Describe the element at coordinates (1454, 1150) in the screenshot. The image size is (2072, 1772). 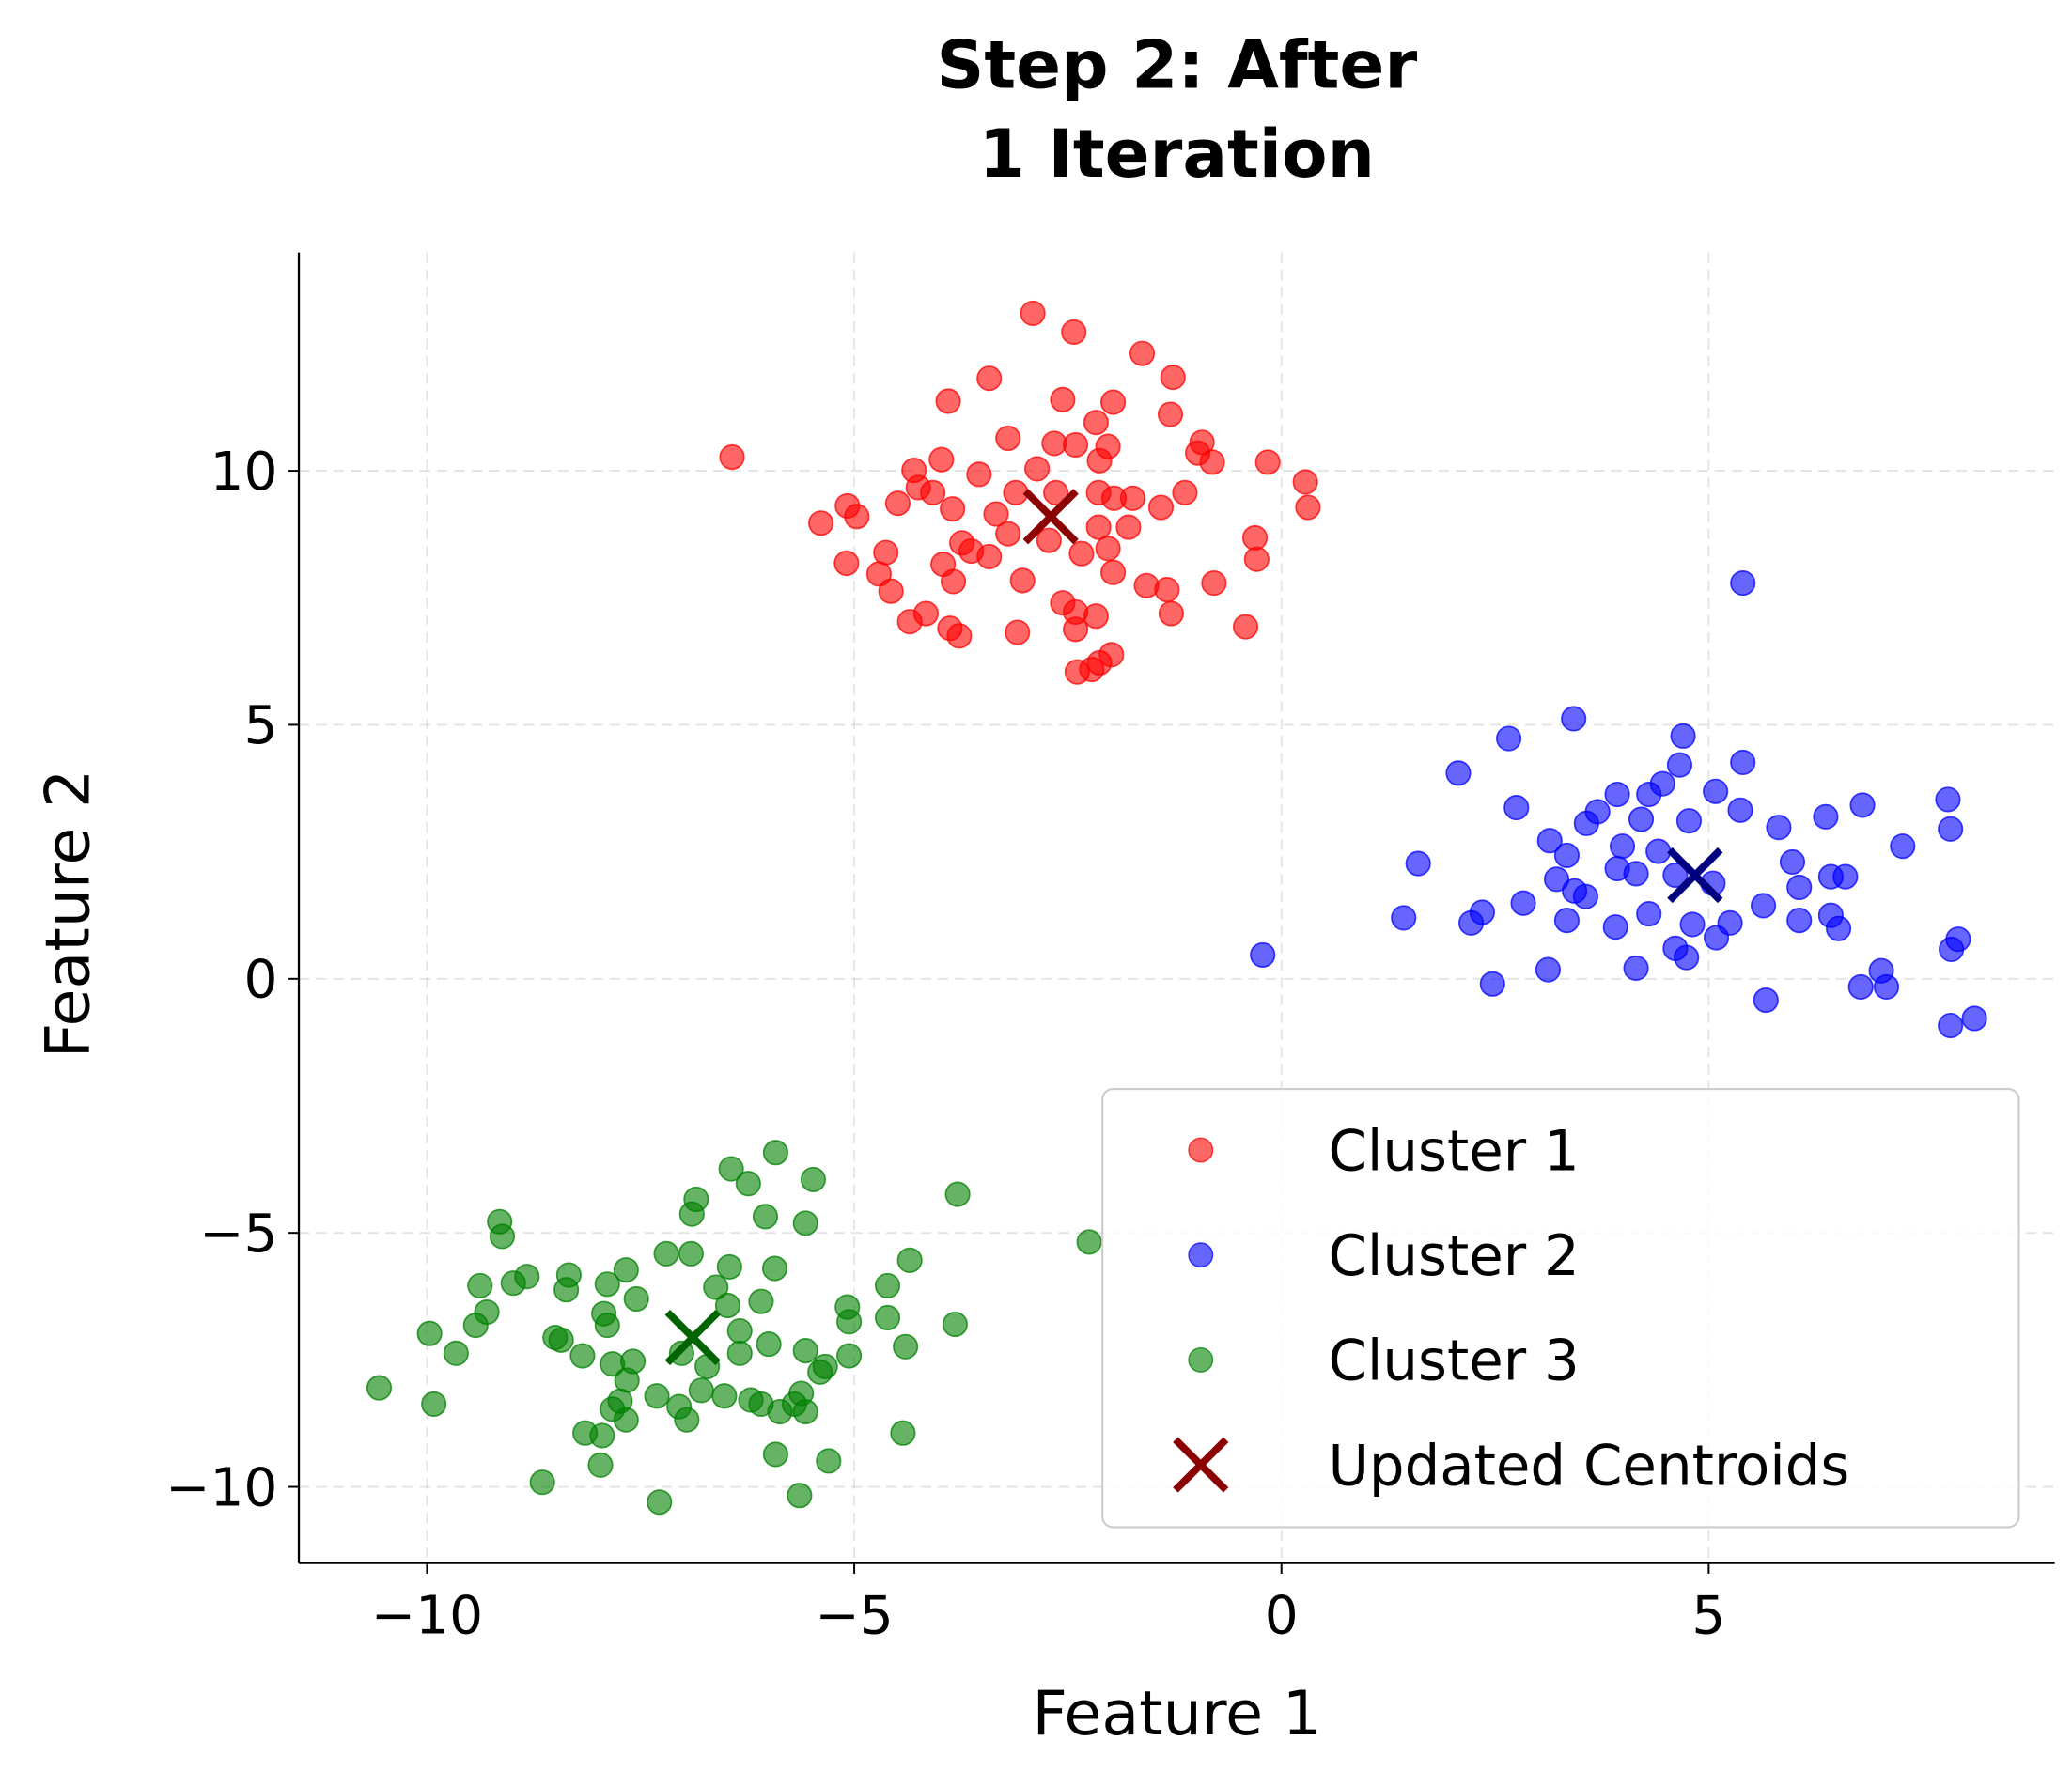
I see `legend-label: Cluster 1` at that location.